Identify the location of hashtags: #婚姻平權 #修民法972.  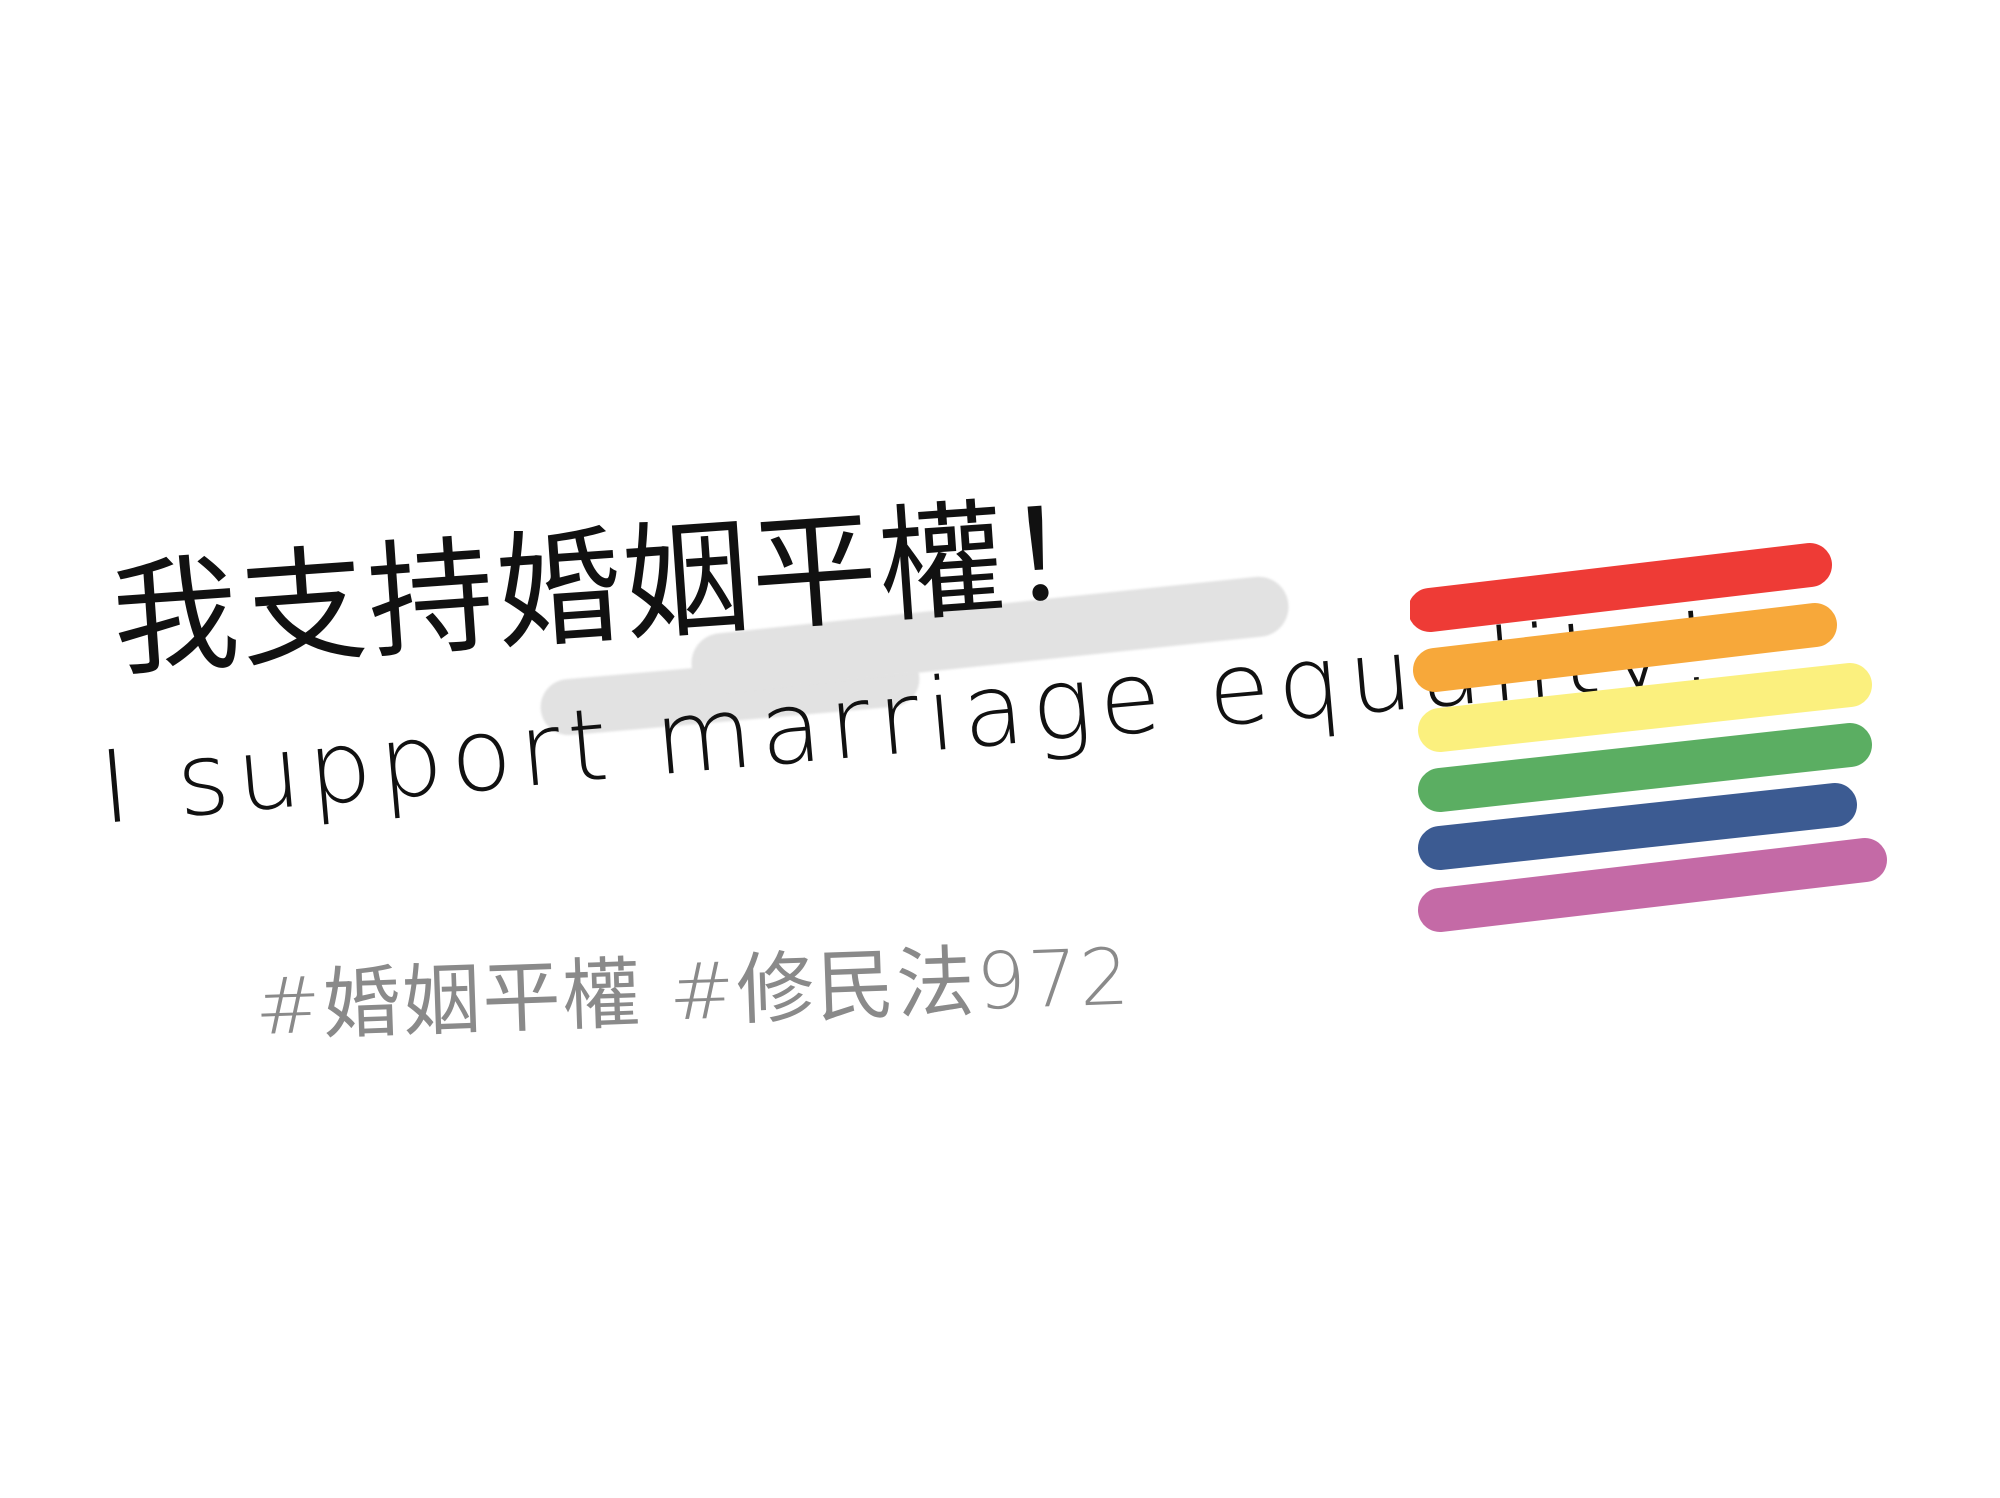
(693, 992).